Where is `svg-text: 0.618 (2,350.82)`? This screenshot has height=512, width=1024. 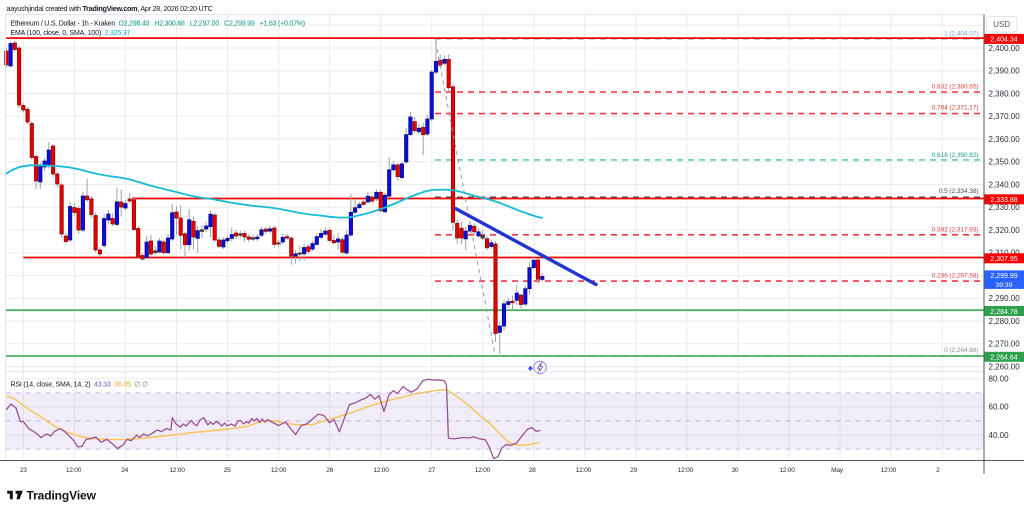
svg-text: 0.618 (2,350.82) is located at coordinates (955, 155).